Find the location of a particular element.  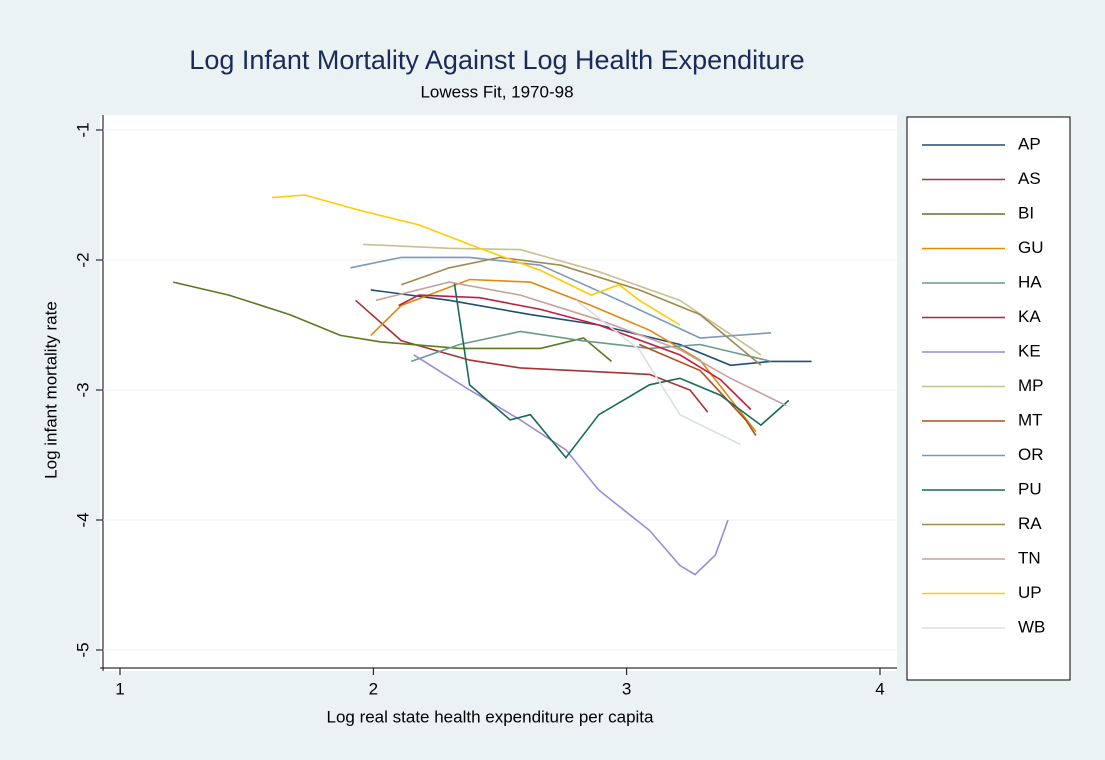

legend-label: GU is located at coordinates (1031, 247).